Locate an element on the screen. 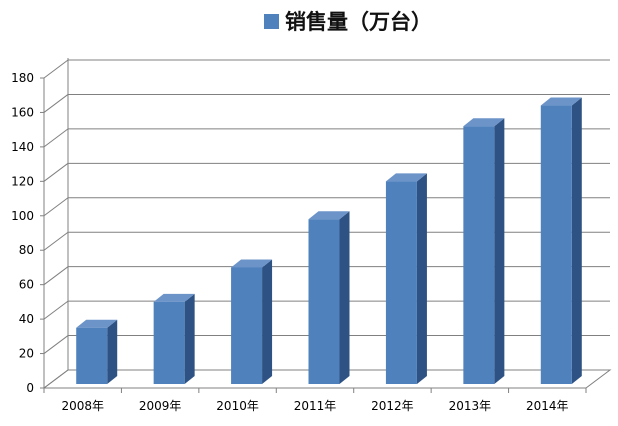 This screenshot has height=426, width=618. y-tick-label: 120 is located at coordinates (22, 181).